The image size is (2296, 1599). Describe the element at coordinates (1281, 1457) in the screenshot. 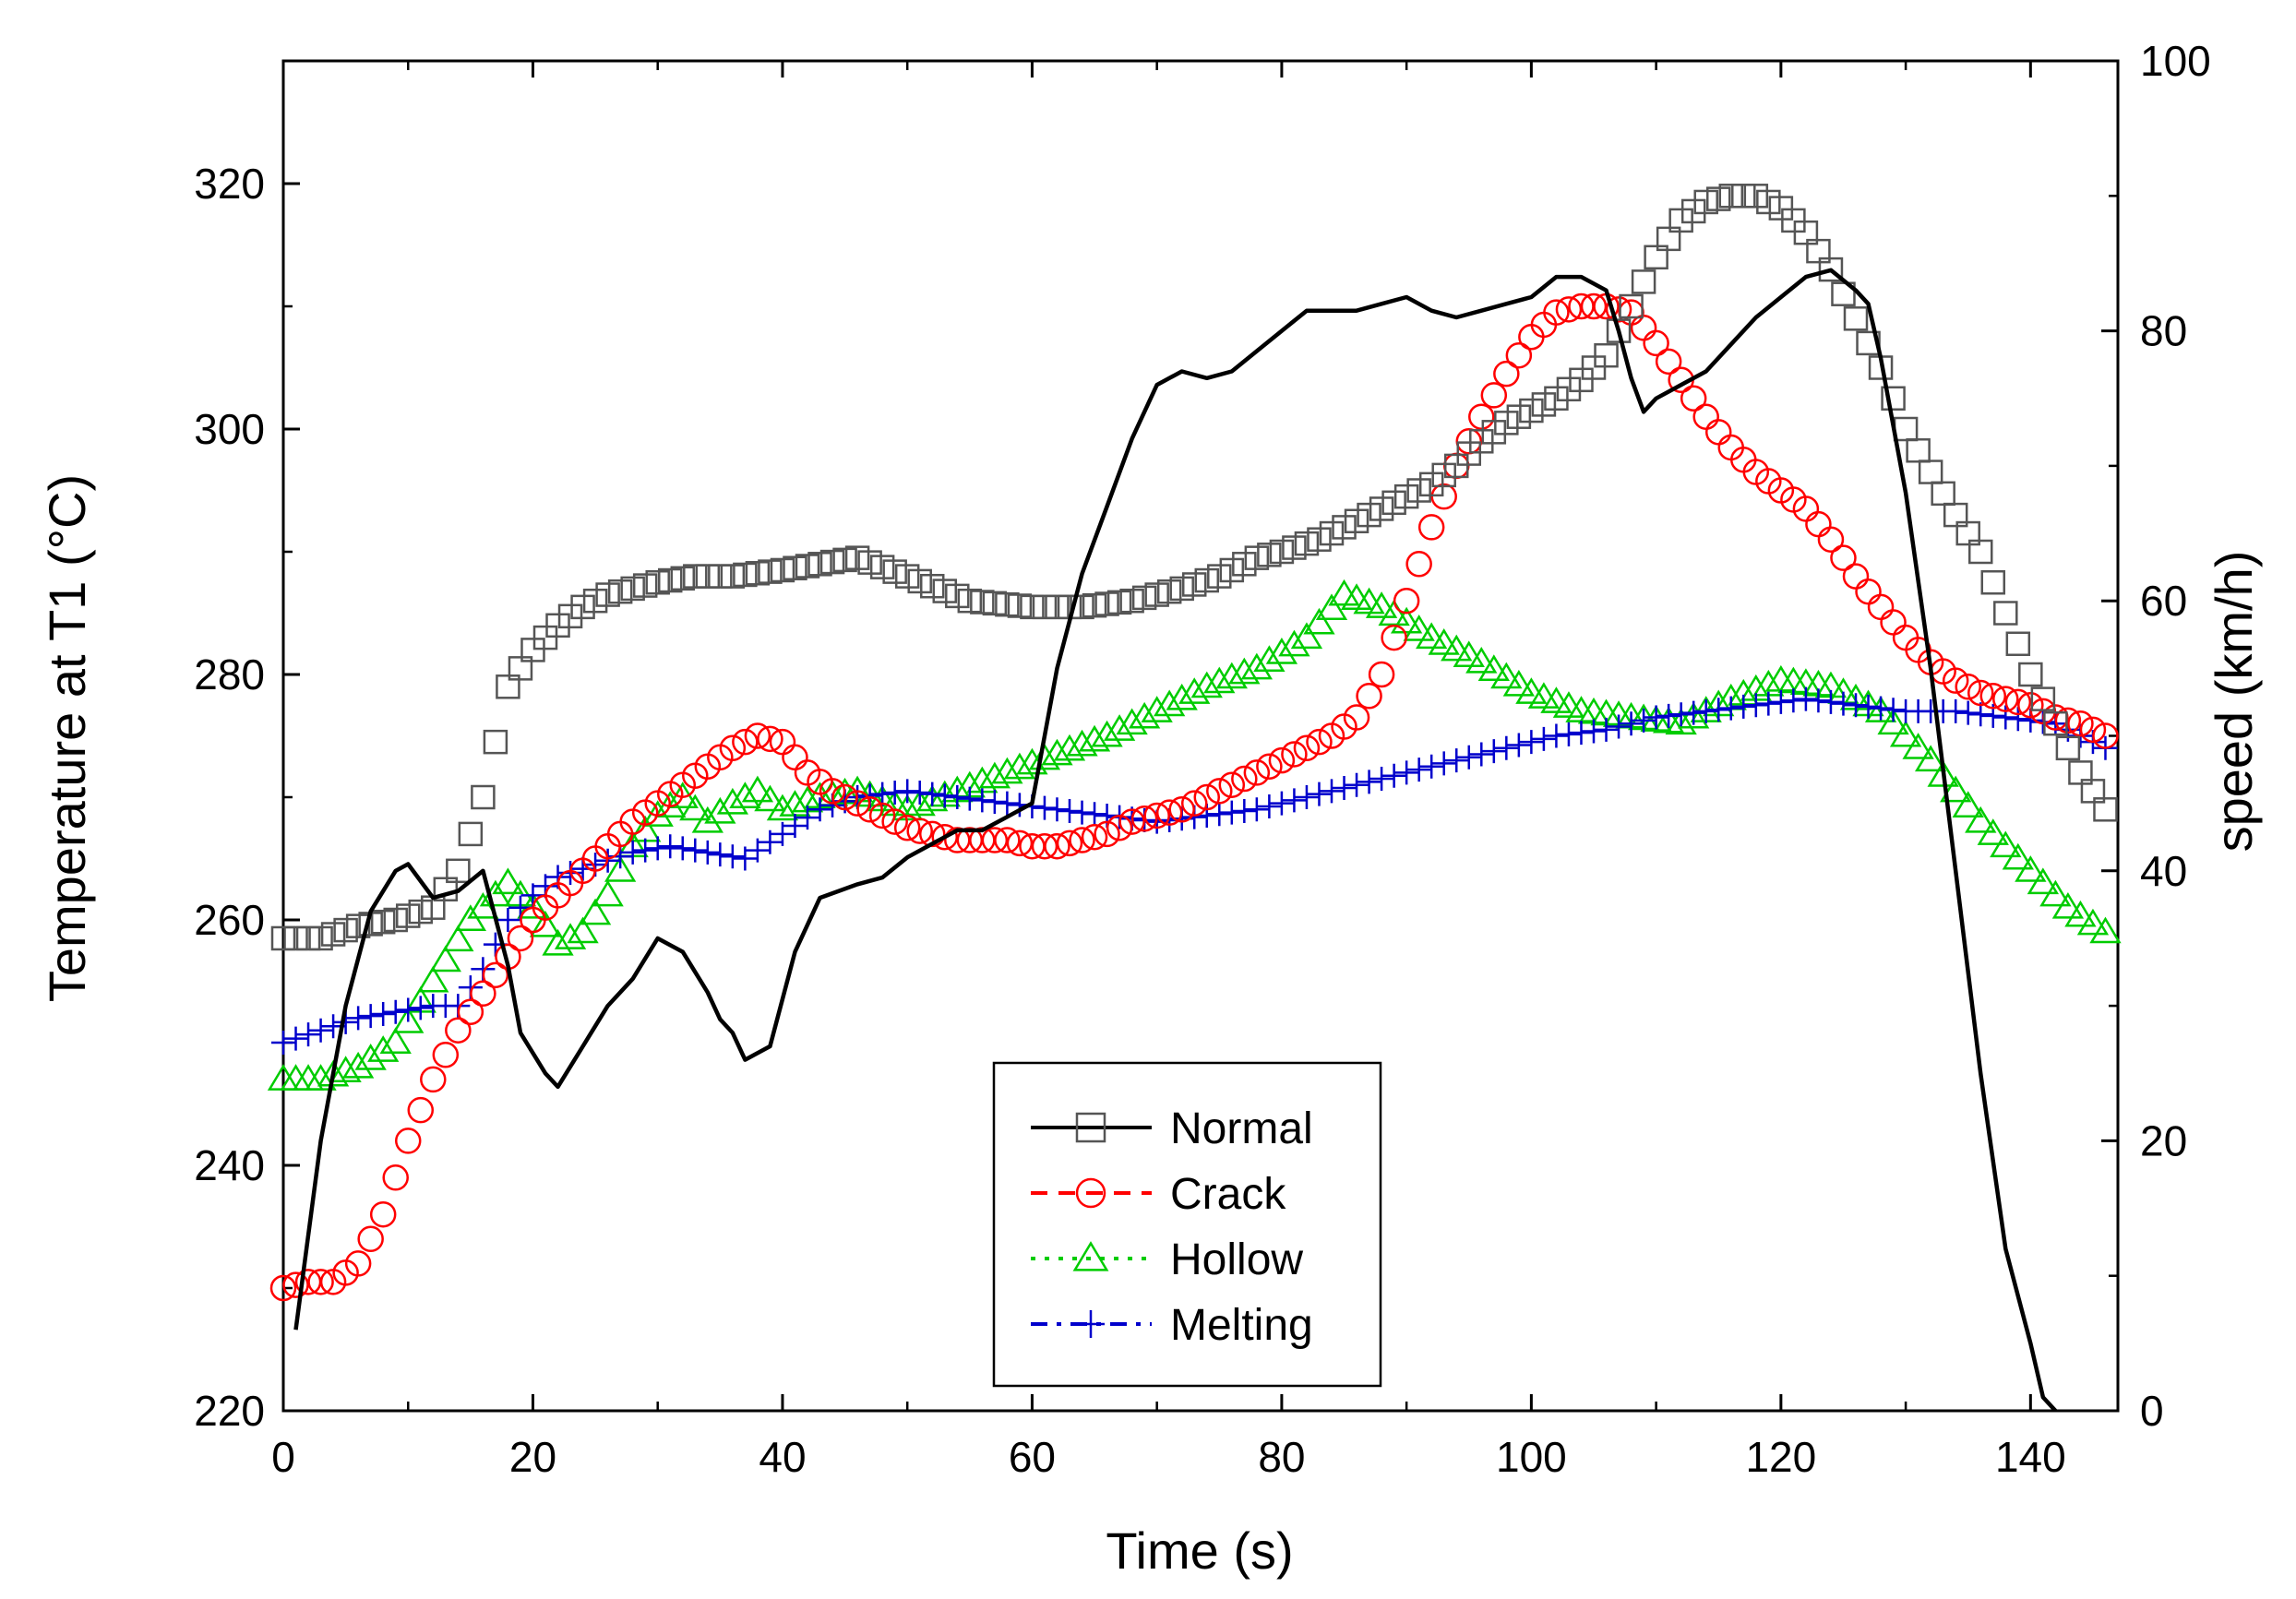

I see `x-tick-label: 80` at that location.